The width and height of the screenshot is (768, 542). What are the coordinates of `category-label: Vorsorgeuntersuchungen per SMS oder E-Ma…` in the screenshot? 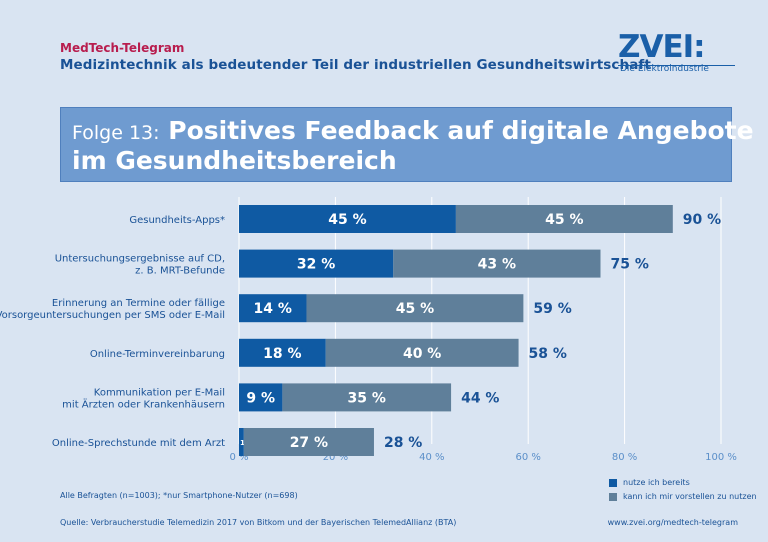 It's located at (112, 315).